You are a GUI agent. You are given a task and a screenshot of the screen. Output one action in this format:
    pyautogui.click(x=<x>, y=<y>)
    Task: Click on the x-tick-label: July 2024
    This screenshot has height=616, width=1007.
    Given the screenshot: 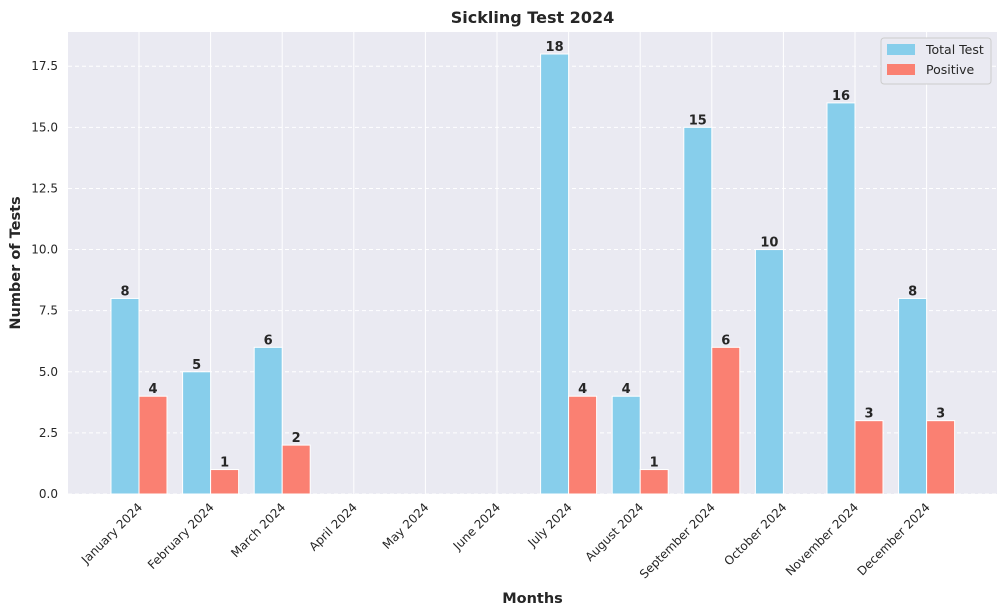 What is the action you would take?
    pyautogui.click(x=550, y=525)
    